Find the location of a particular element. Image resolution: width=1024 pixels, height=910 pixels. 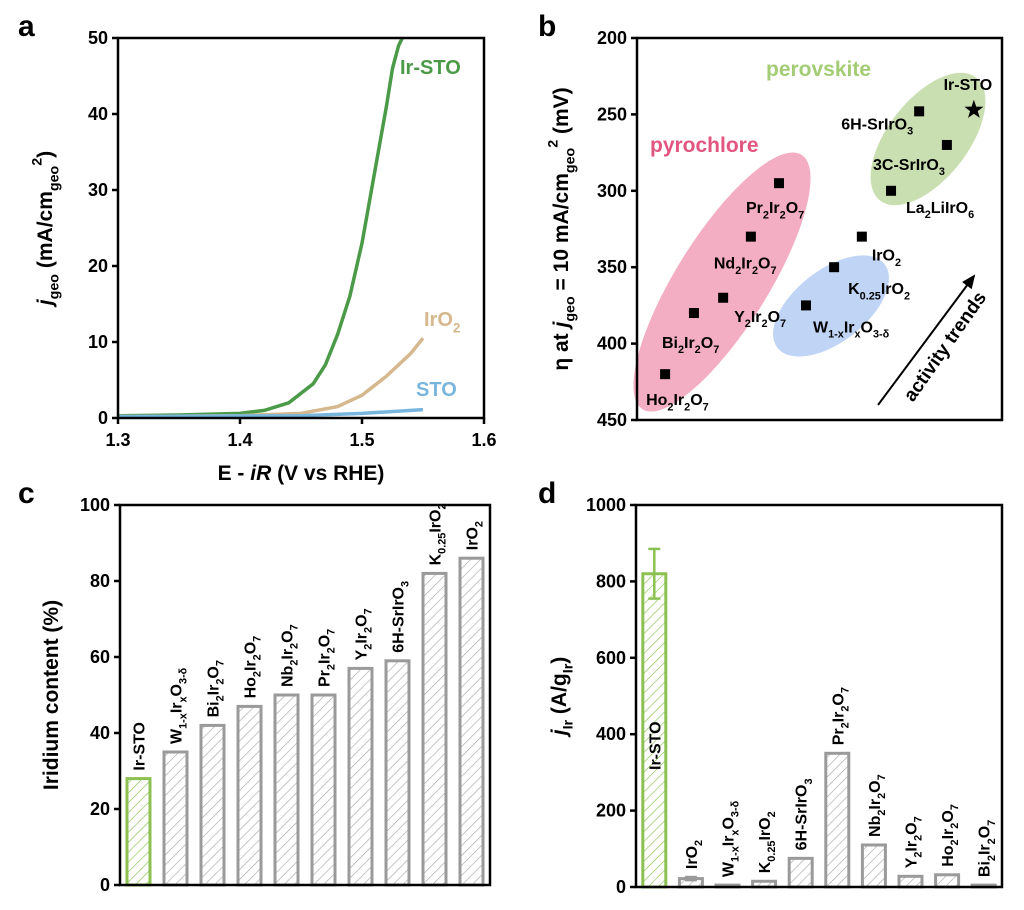

data-point-label: Pr2Ir2O7​ is located at coordinates (775, 210).